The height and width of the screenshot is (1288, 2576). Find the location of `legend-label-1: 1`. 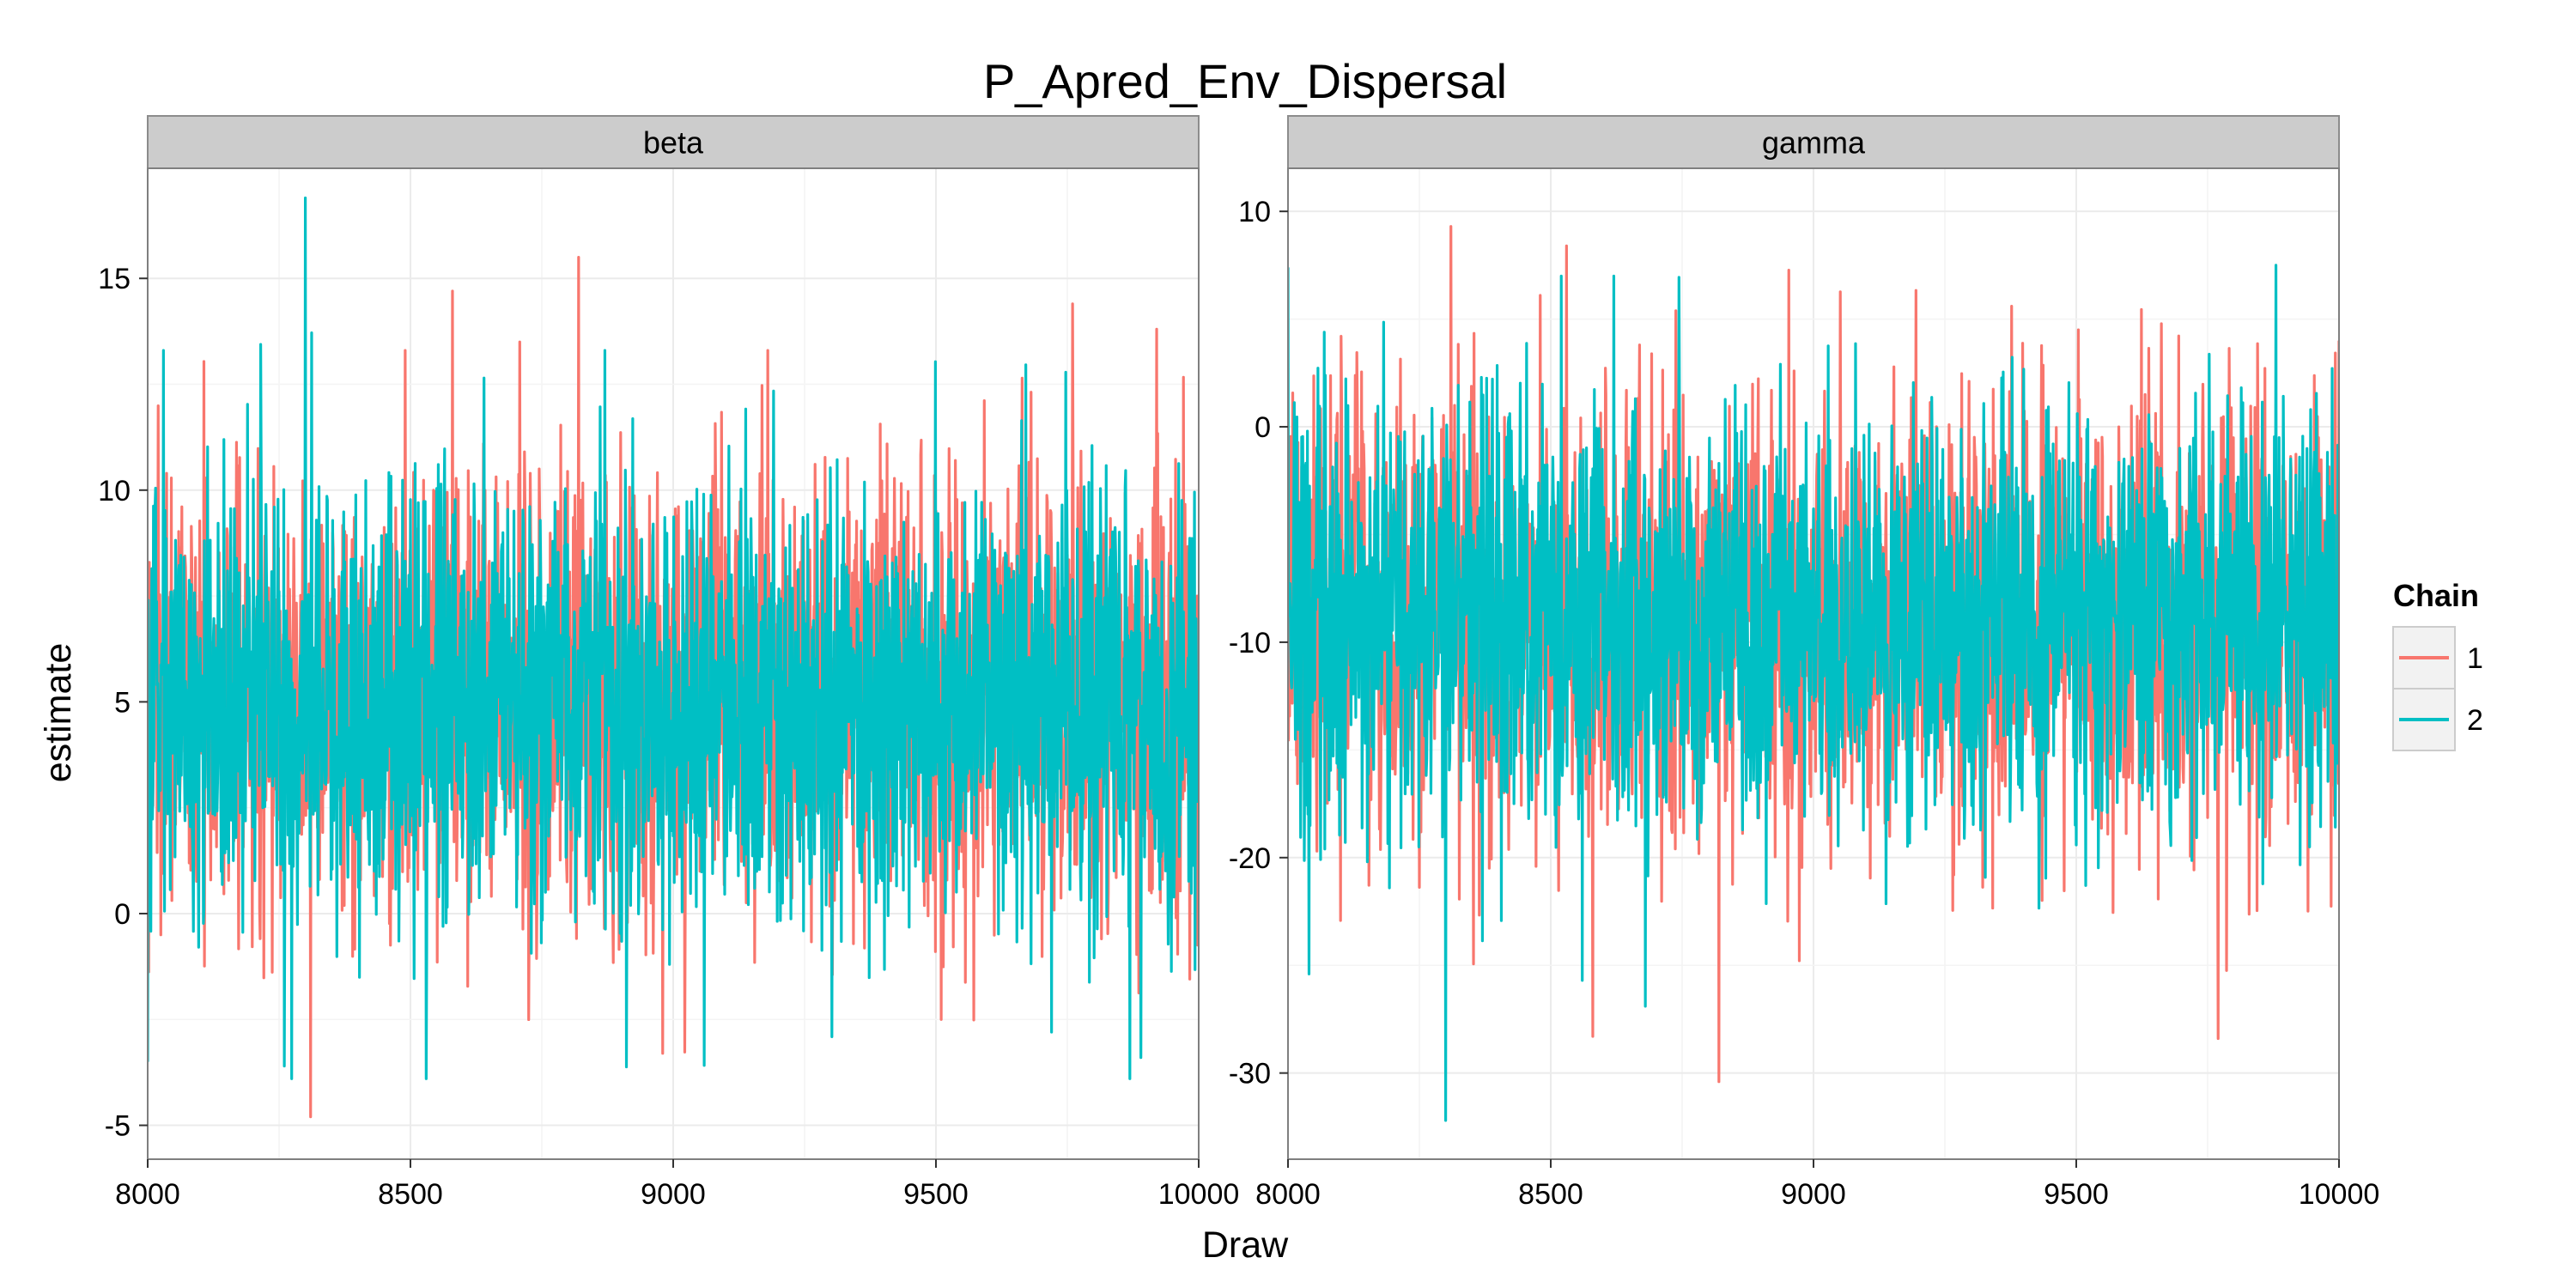

legend-label-1: 1 is located at coordinates (2475, 658).